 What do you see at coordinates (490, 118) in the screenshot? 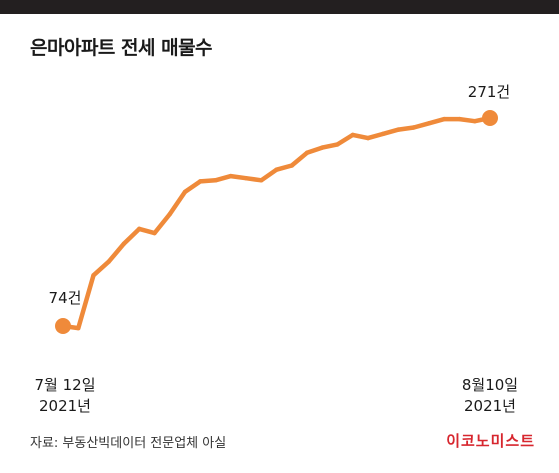
I see `end-point-marker` at bounding box center [490, 118].